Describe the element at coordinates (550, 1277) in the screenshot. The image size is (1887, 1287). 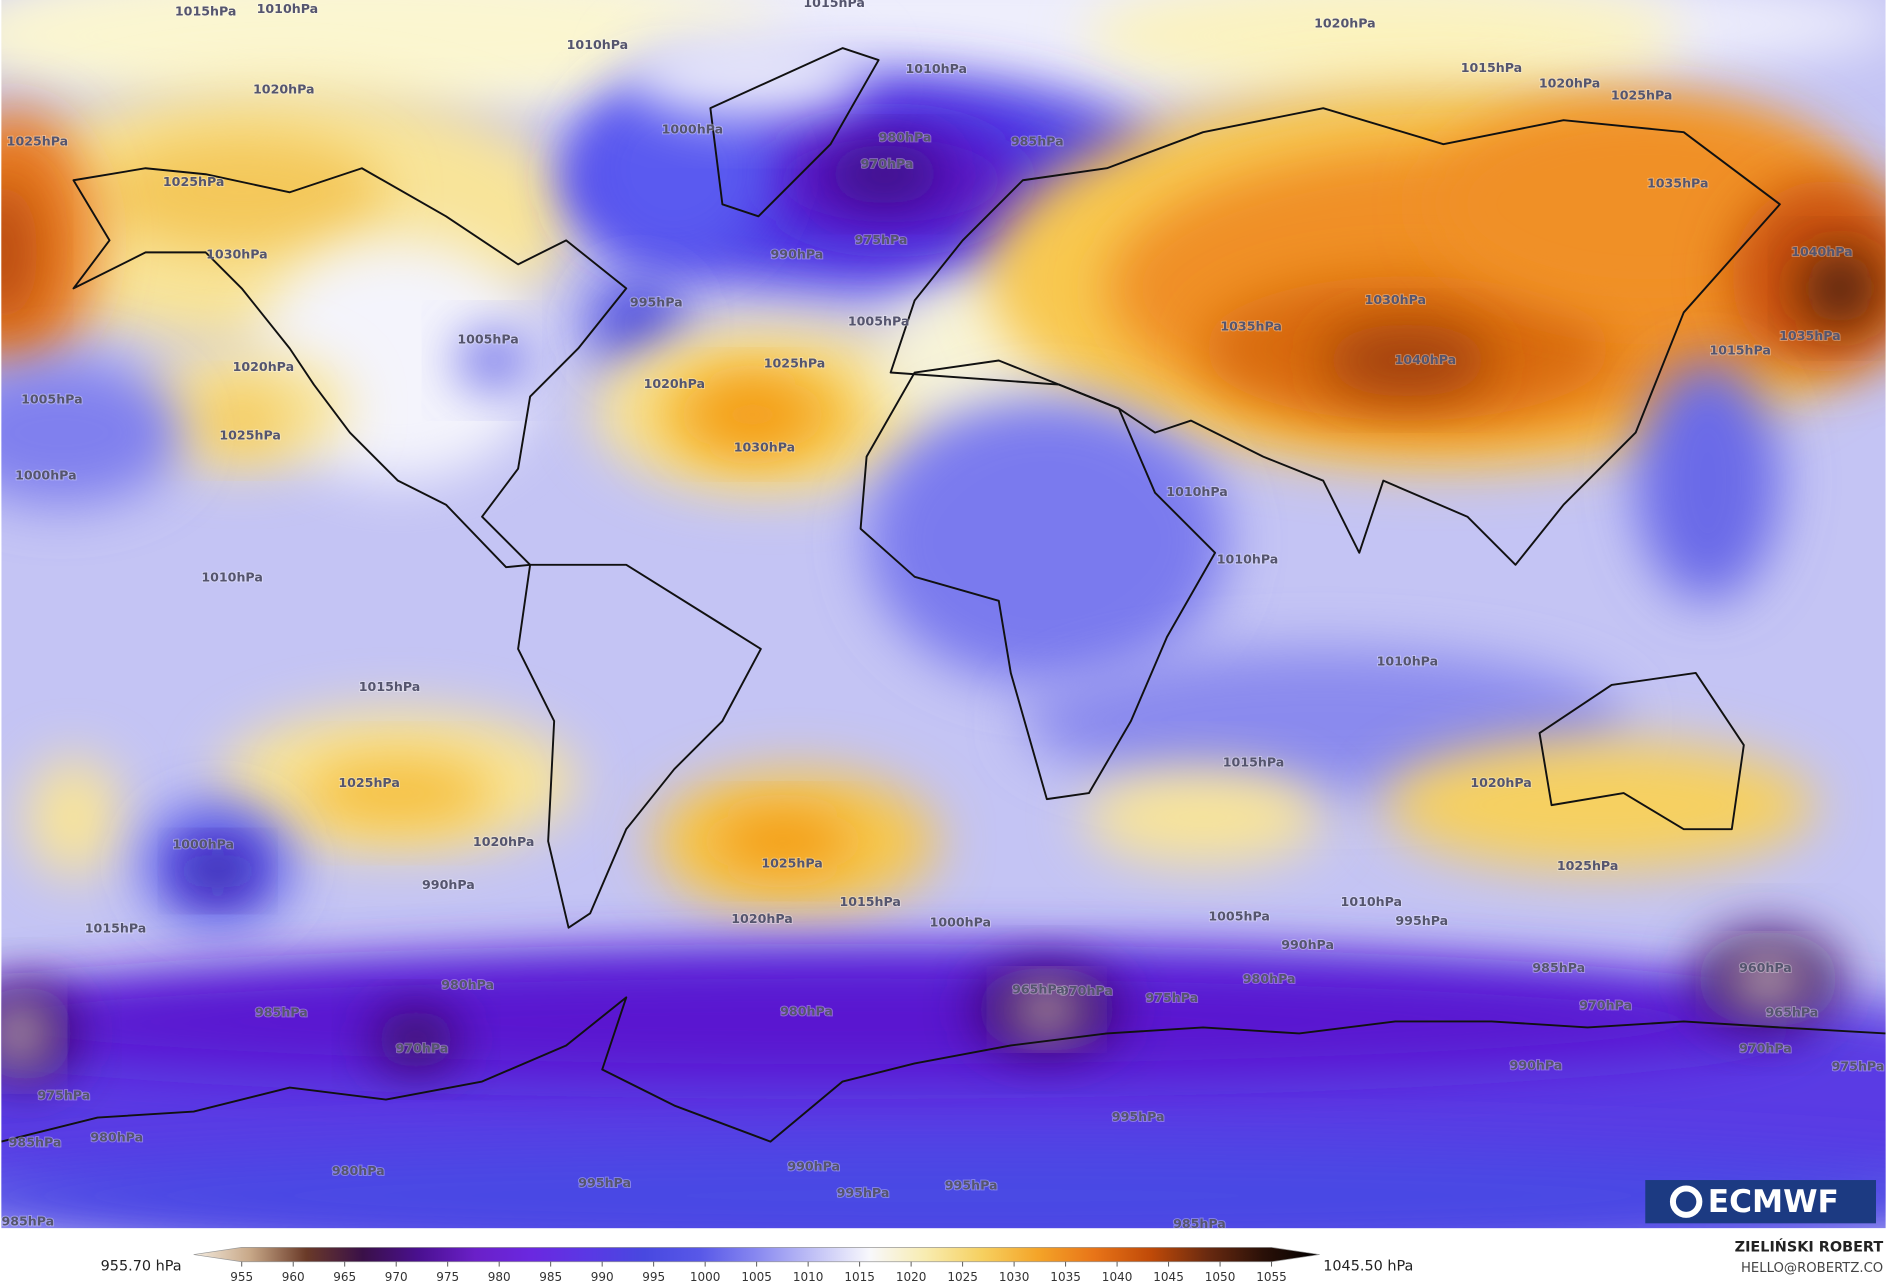
I see `colorbar-tick-label: 985` at that location.